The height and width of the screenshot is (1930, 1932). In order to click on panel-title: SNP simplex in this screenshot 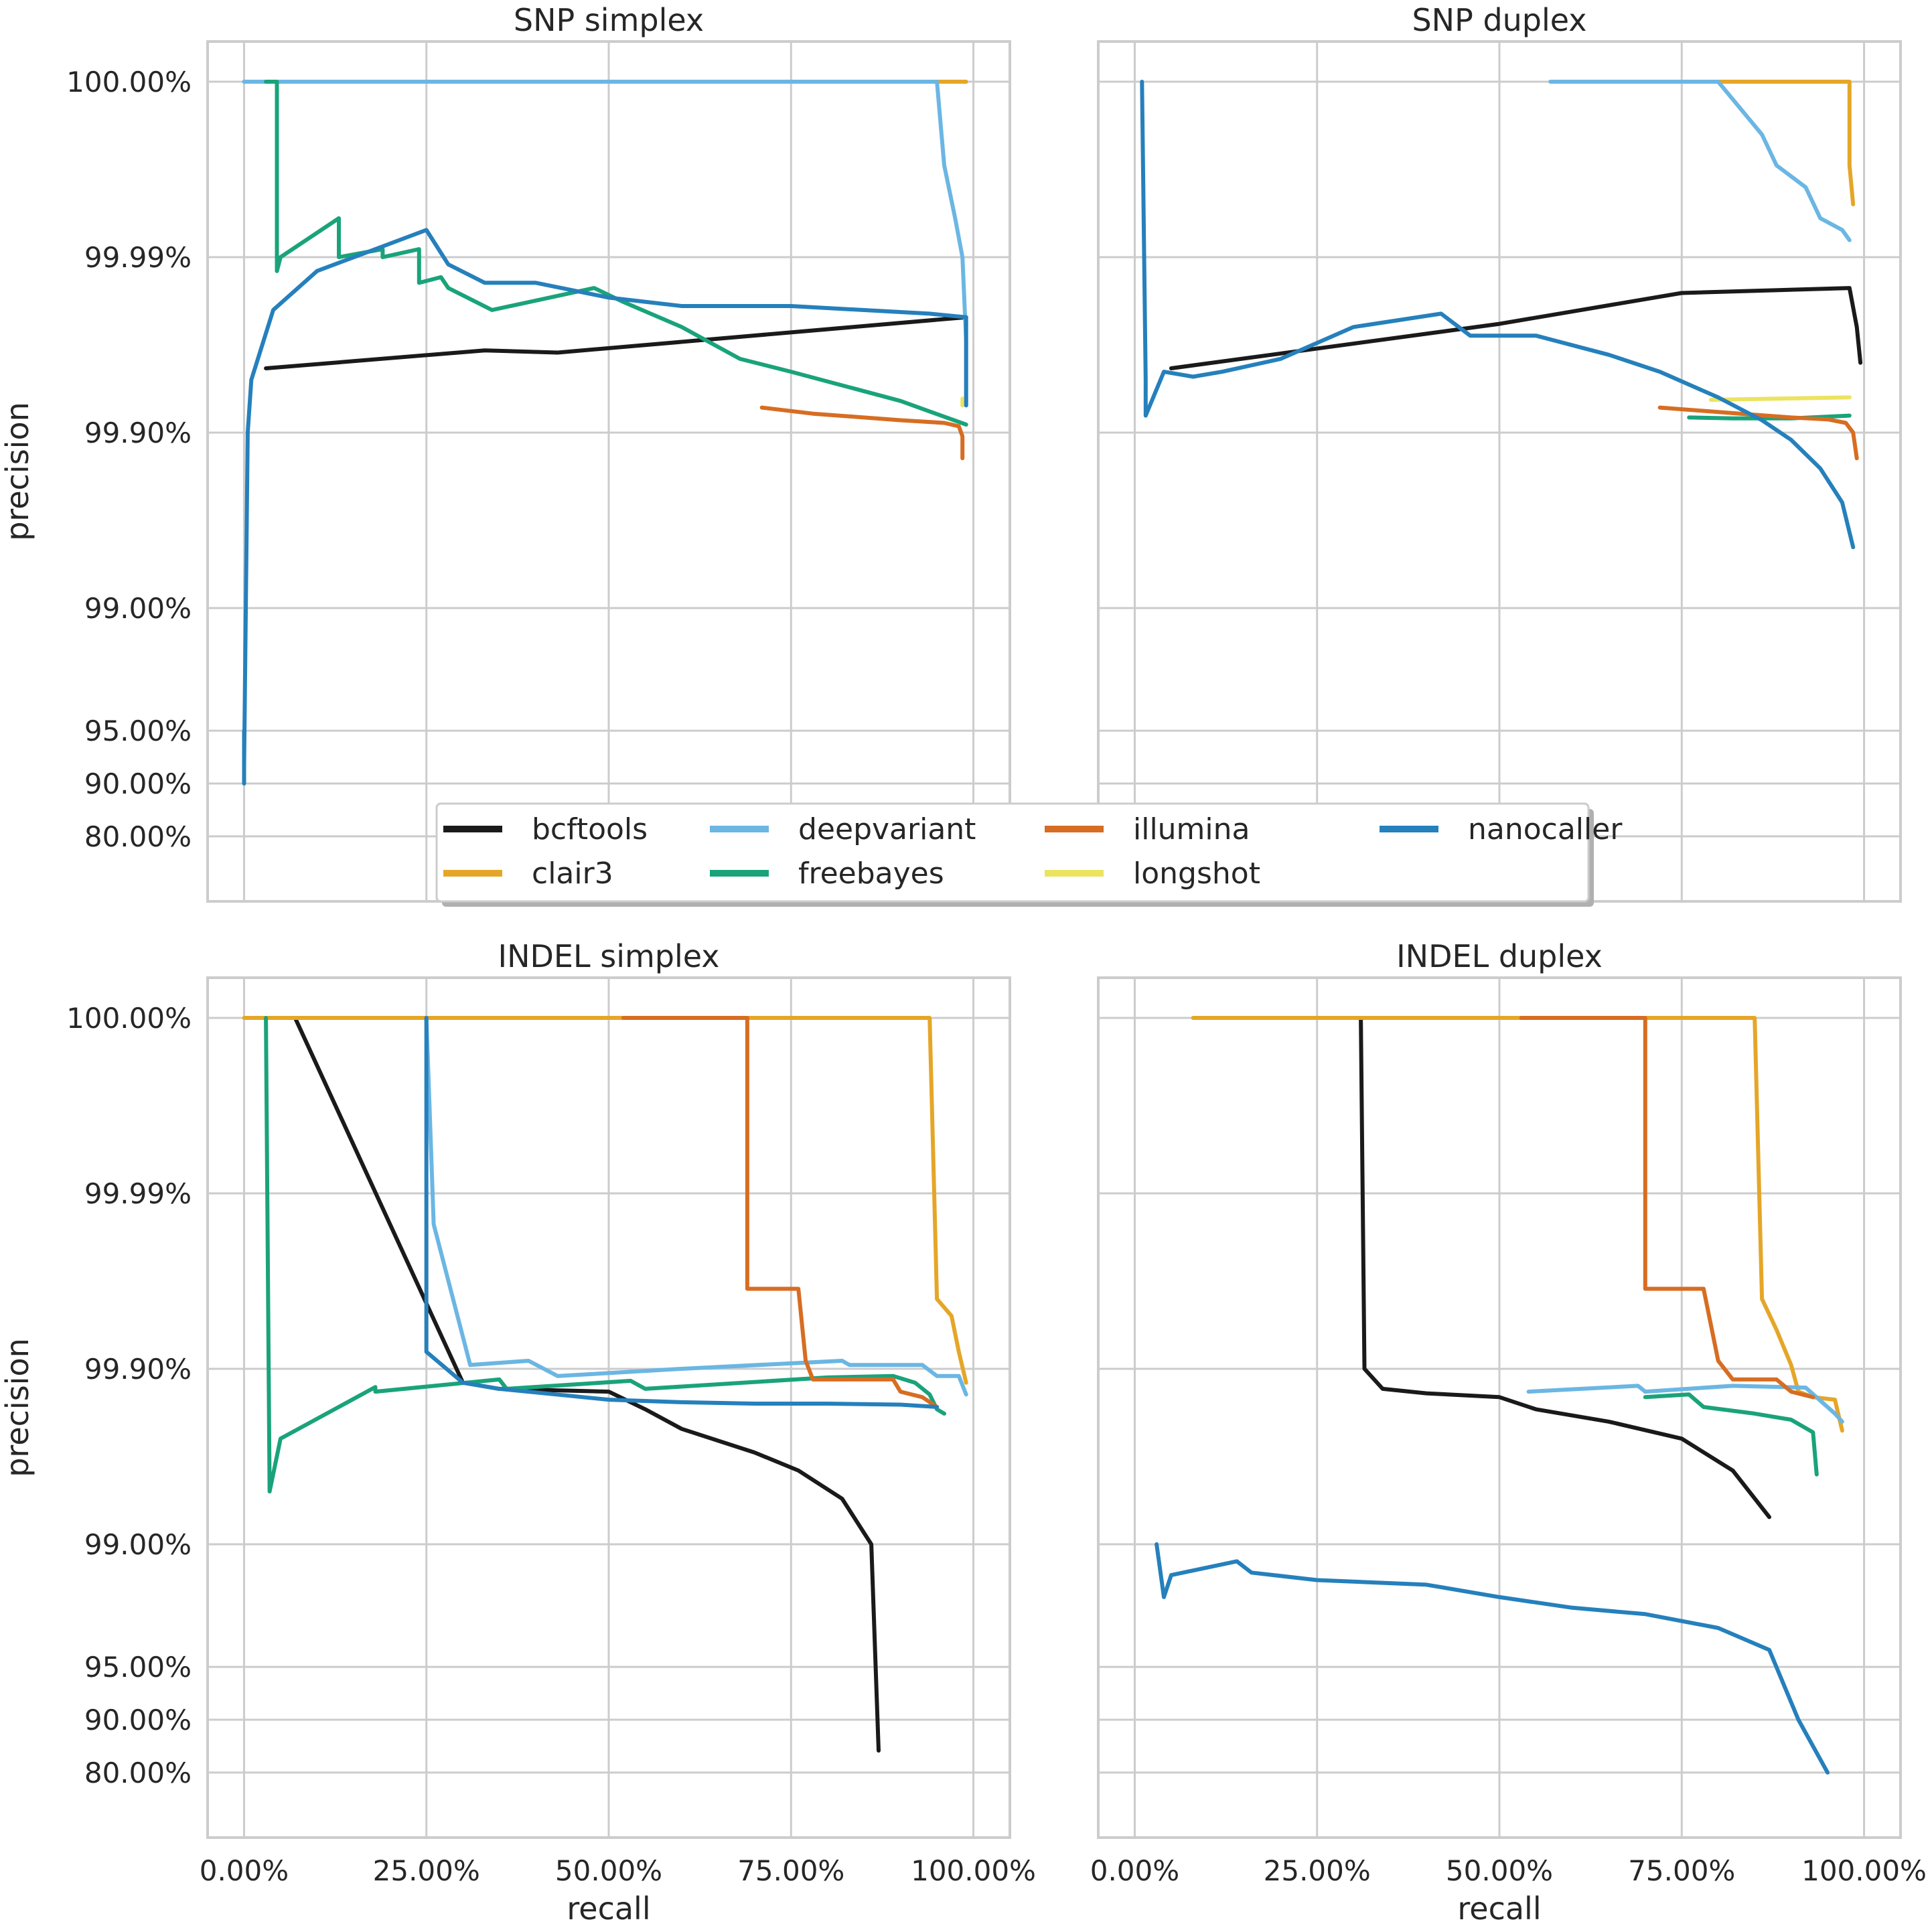, I will do `click(609, 20)`.